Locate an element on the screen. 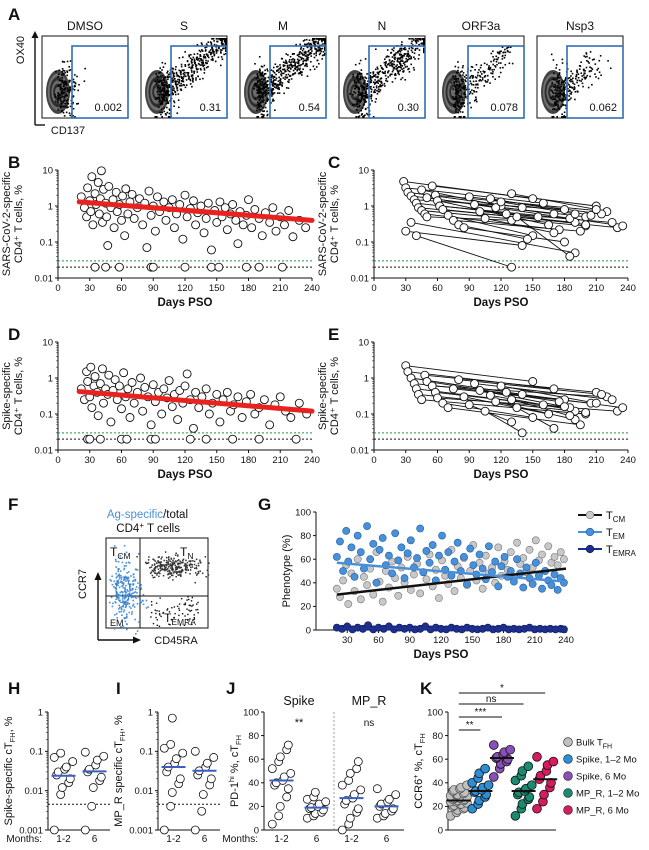 This screenshot has height=850, width=649. f-title-rest: /total is located at coordinates (175, 515).